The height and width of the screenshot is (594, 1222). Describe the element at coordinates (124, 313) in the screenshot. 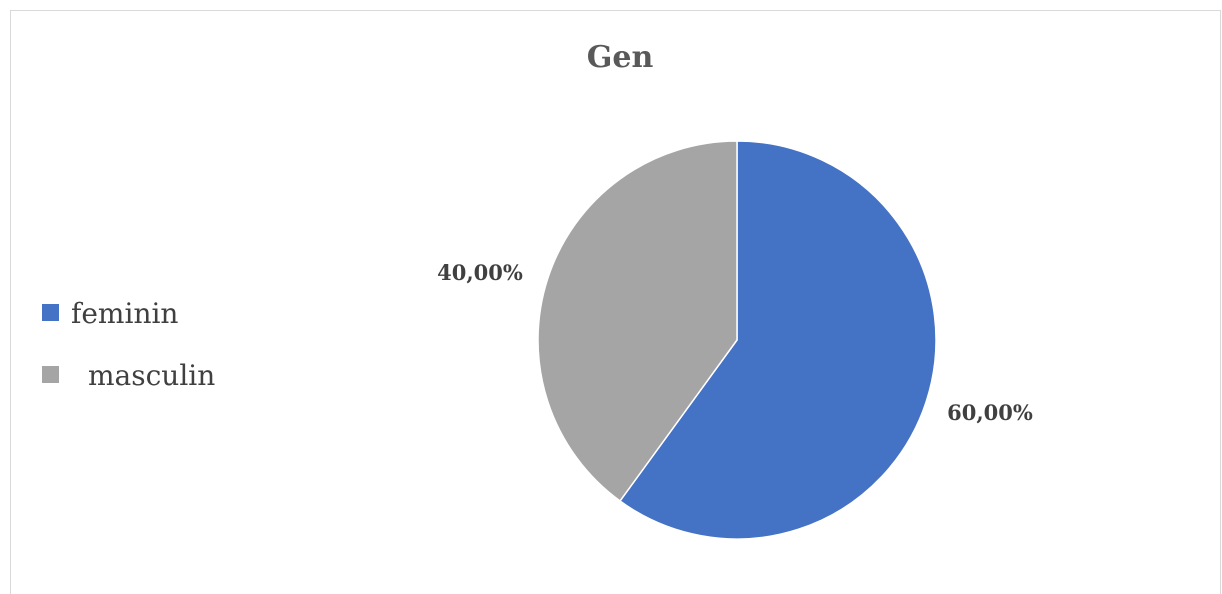

I see `legend-label-feminin: feminin` at that location.